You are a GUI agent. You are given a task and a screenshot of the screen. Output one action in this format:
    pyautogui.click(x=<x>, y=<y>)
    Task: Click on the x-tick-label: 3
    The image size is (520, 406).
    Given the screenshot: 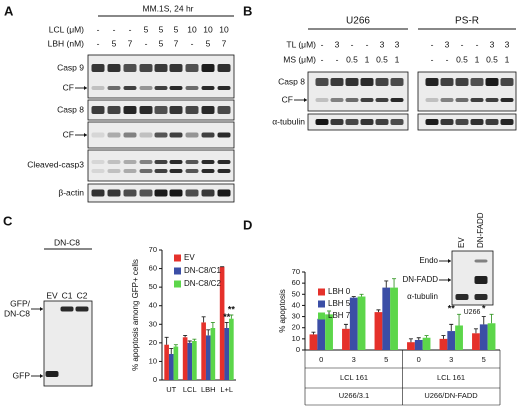 What is the action you would take?
    pyautogui.click(x=354, y=359)
    